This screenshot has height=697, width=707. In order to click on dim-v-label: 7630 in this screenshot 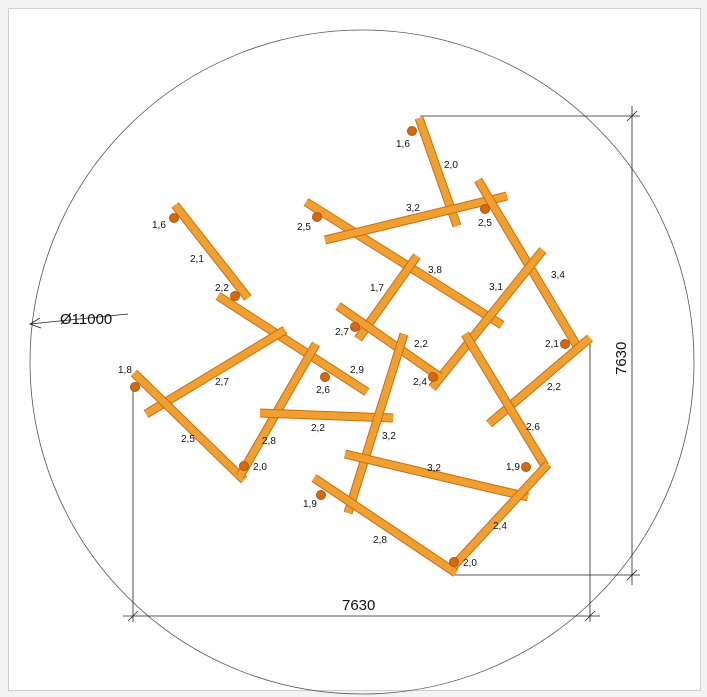, I will do `click(621, 358)`.